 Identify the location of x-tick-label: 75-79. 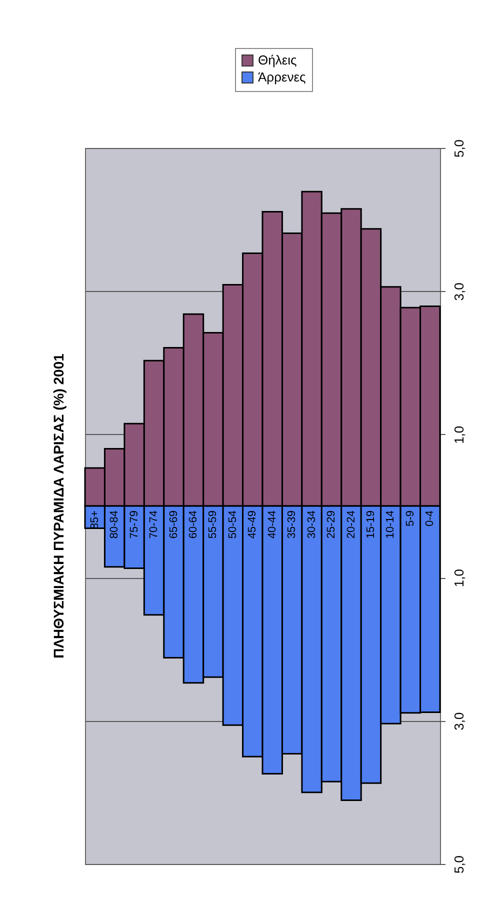
(134, 524).